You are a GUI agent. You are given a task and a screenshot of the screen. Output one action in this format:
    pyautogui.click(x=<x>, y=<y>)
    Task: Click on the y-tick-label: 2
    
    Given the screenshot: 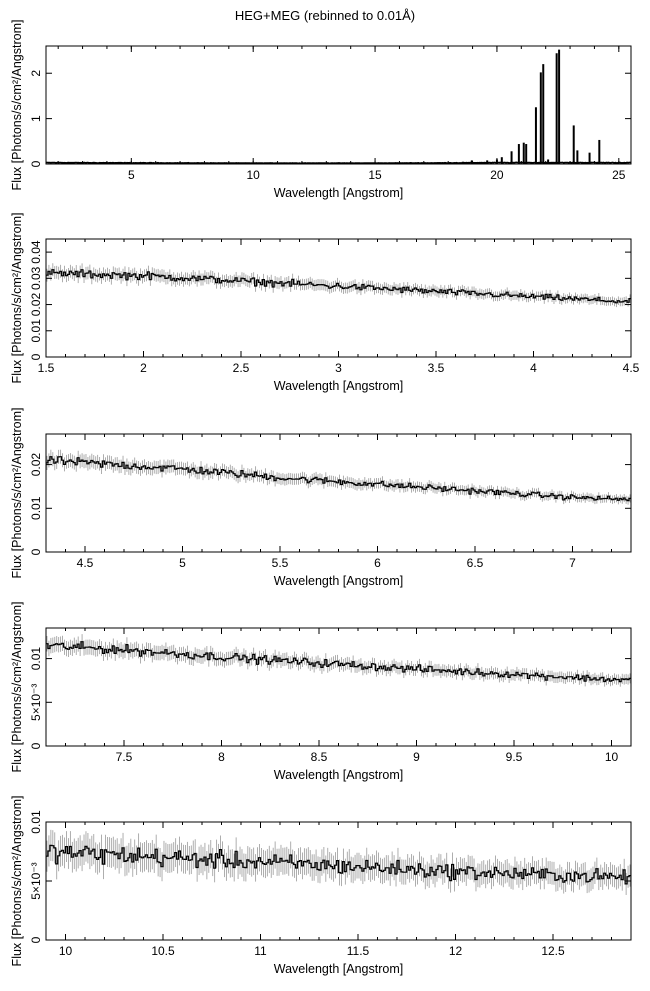 What is the action you would take?
    pyautogui.click(x=36, y=73)
    